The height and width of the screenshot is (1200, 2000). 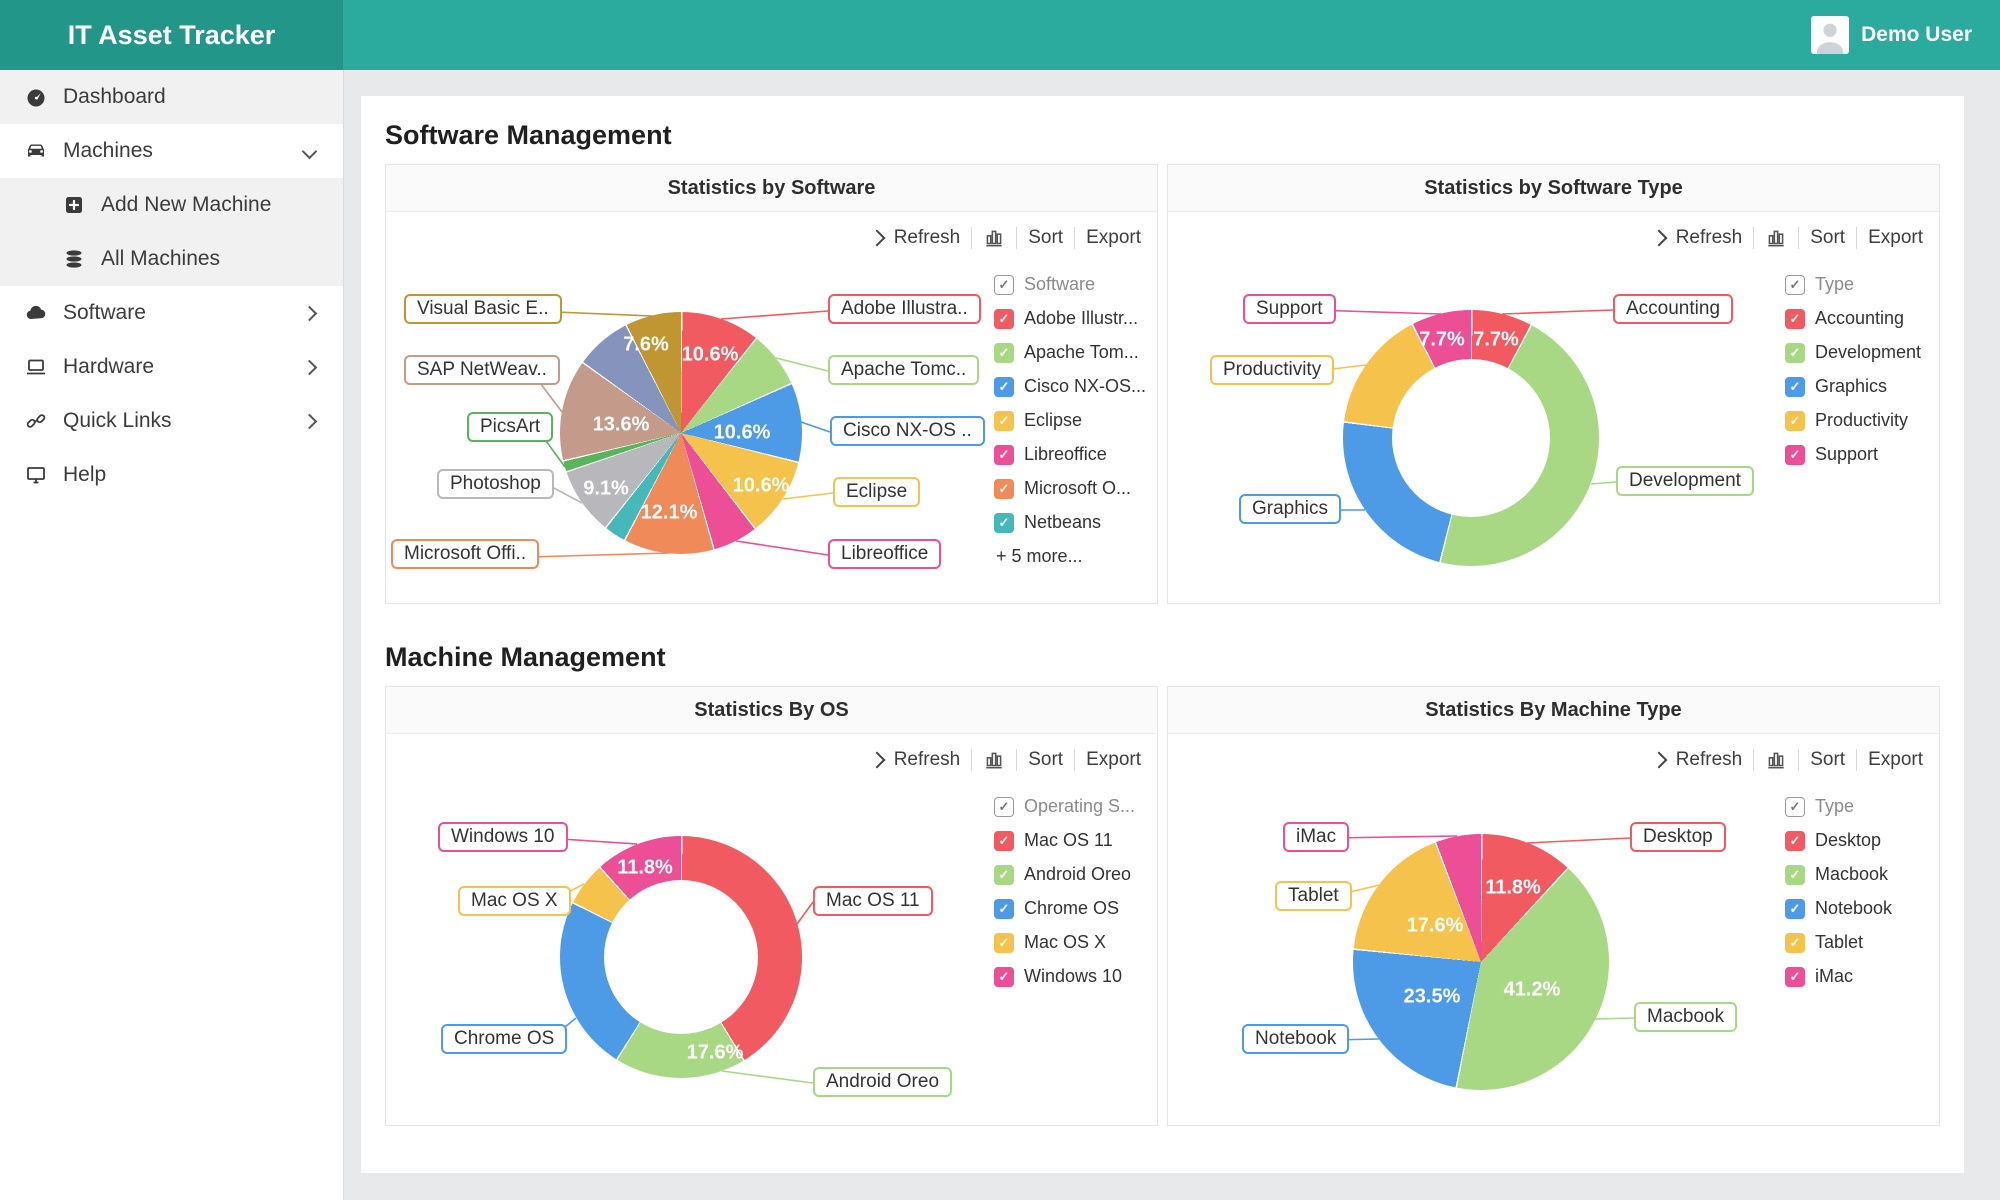 What do you see at coordinates (1481, 962) in the screenshot?
I see `pie-machine-type` at bounding box center [1481, 962].